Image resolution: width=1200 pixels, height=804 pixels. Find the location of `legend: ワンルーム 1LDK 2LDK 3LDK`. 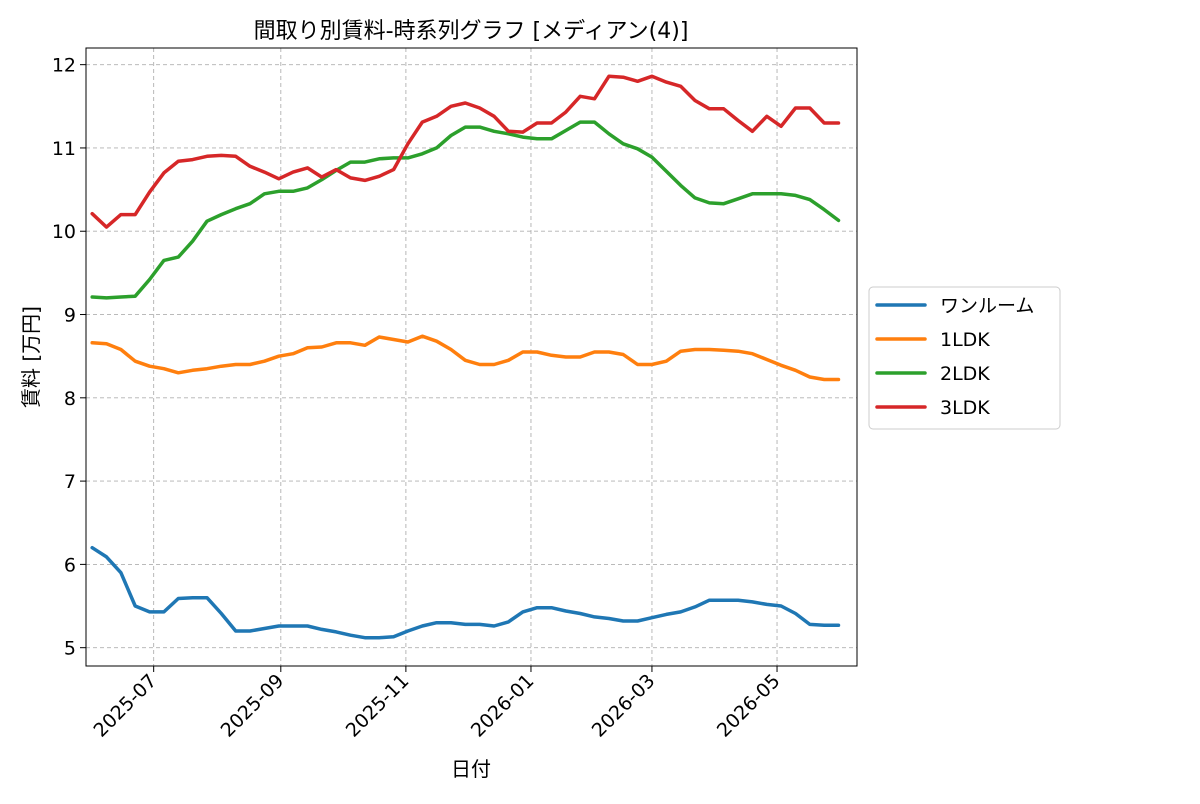

legend: ワンルーム 1LDK 2LDK 3LDK is located at coordinates (964, 358).